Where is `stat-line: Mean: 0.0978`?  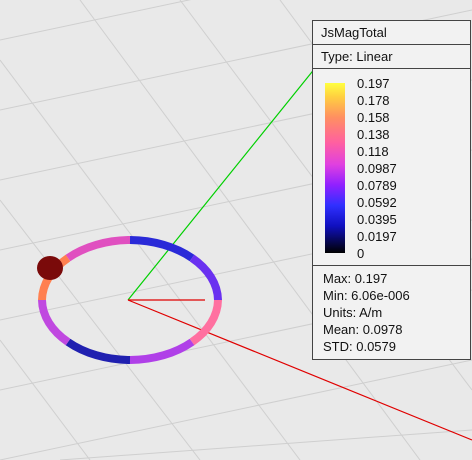
stat-line: Mean: 0.0978 is located at coordinates (363, 329).